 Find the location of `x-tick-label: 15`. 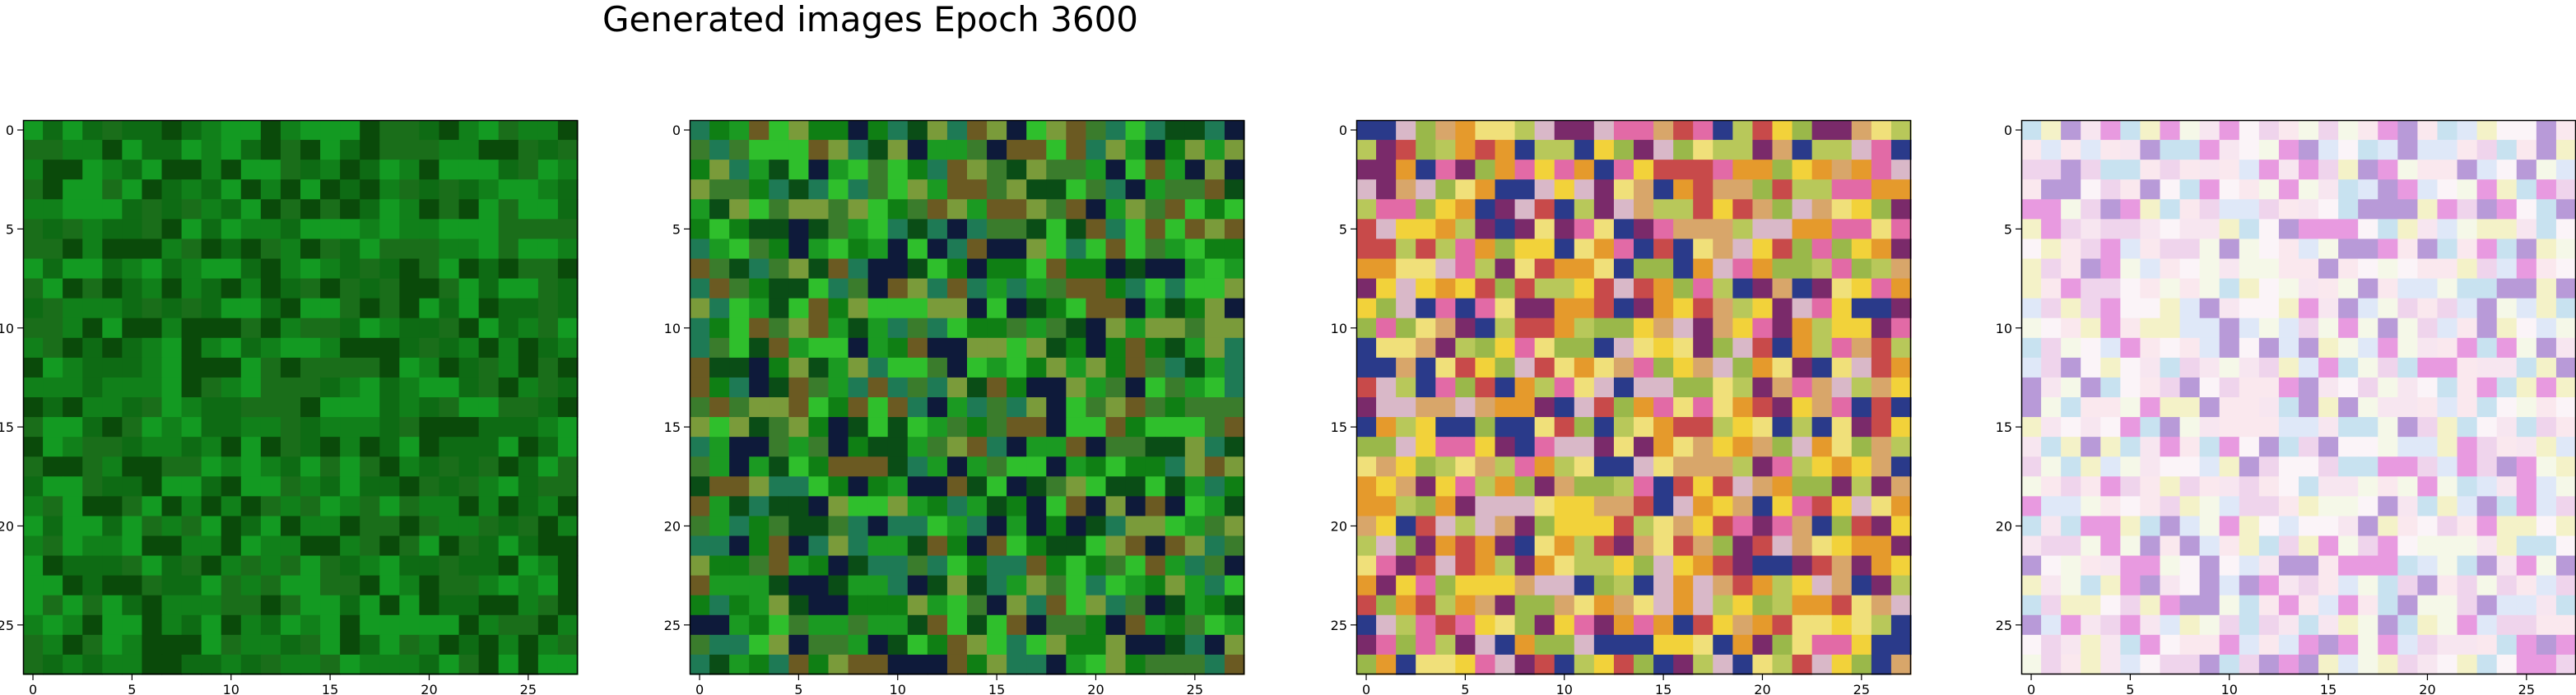

x-tick-label: 15 is located at coordinates (1663, 688).